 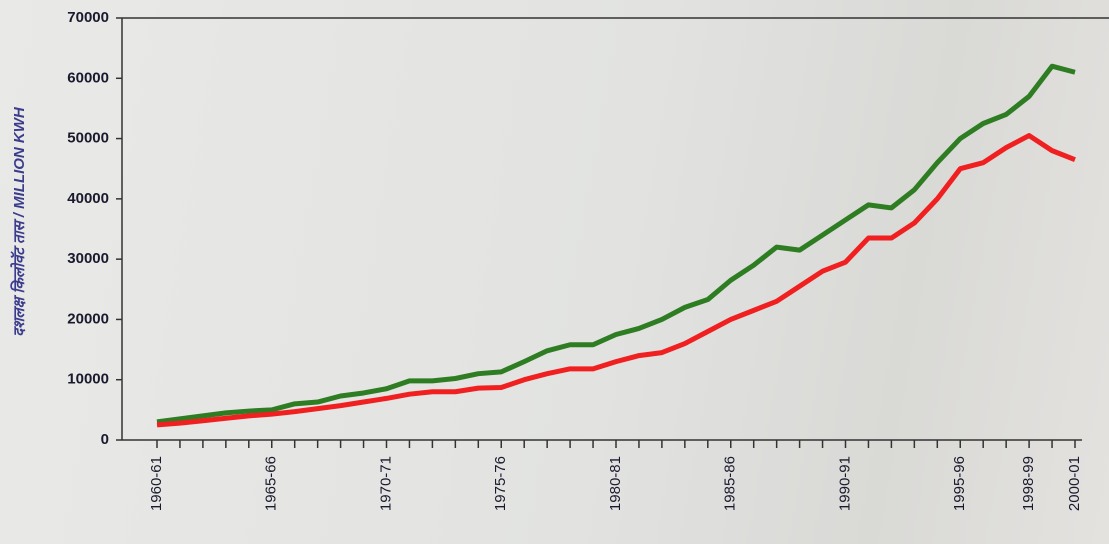 I want to click on x-tick-label: 1998-99, so click(x=1028, y=483).